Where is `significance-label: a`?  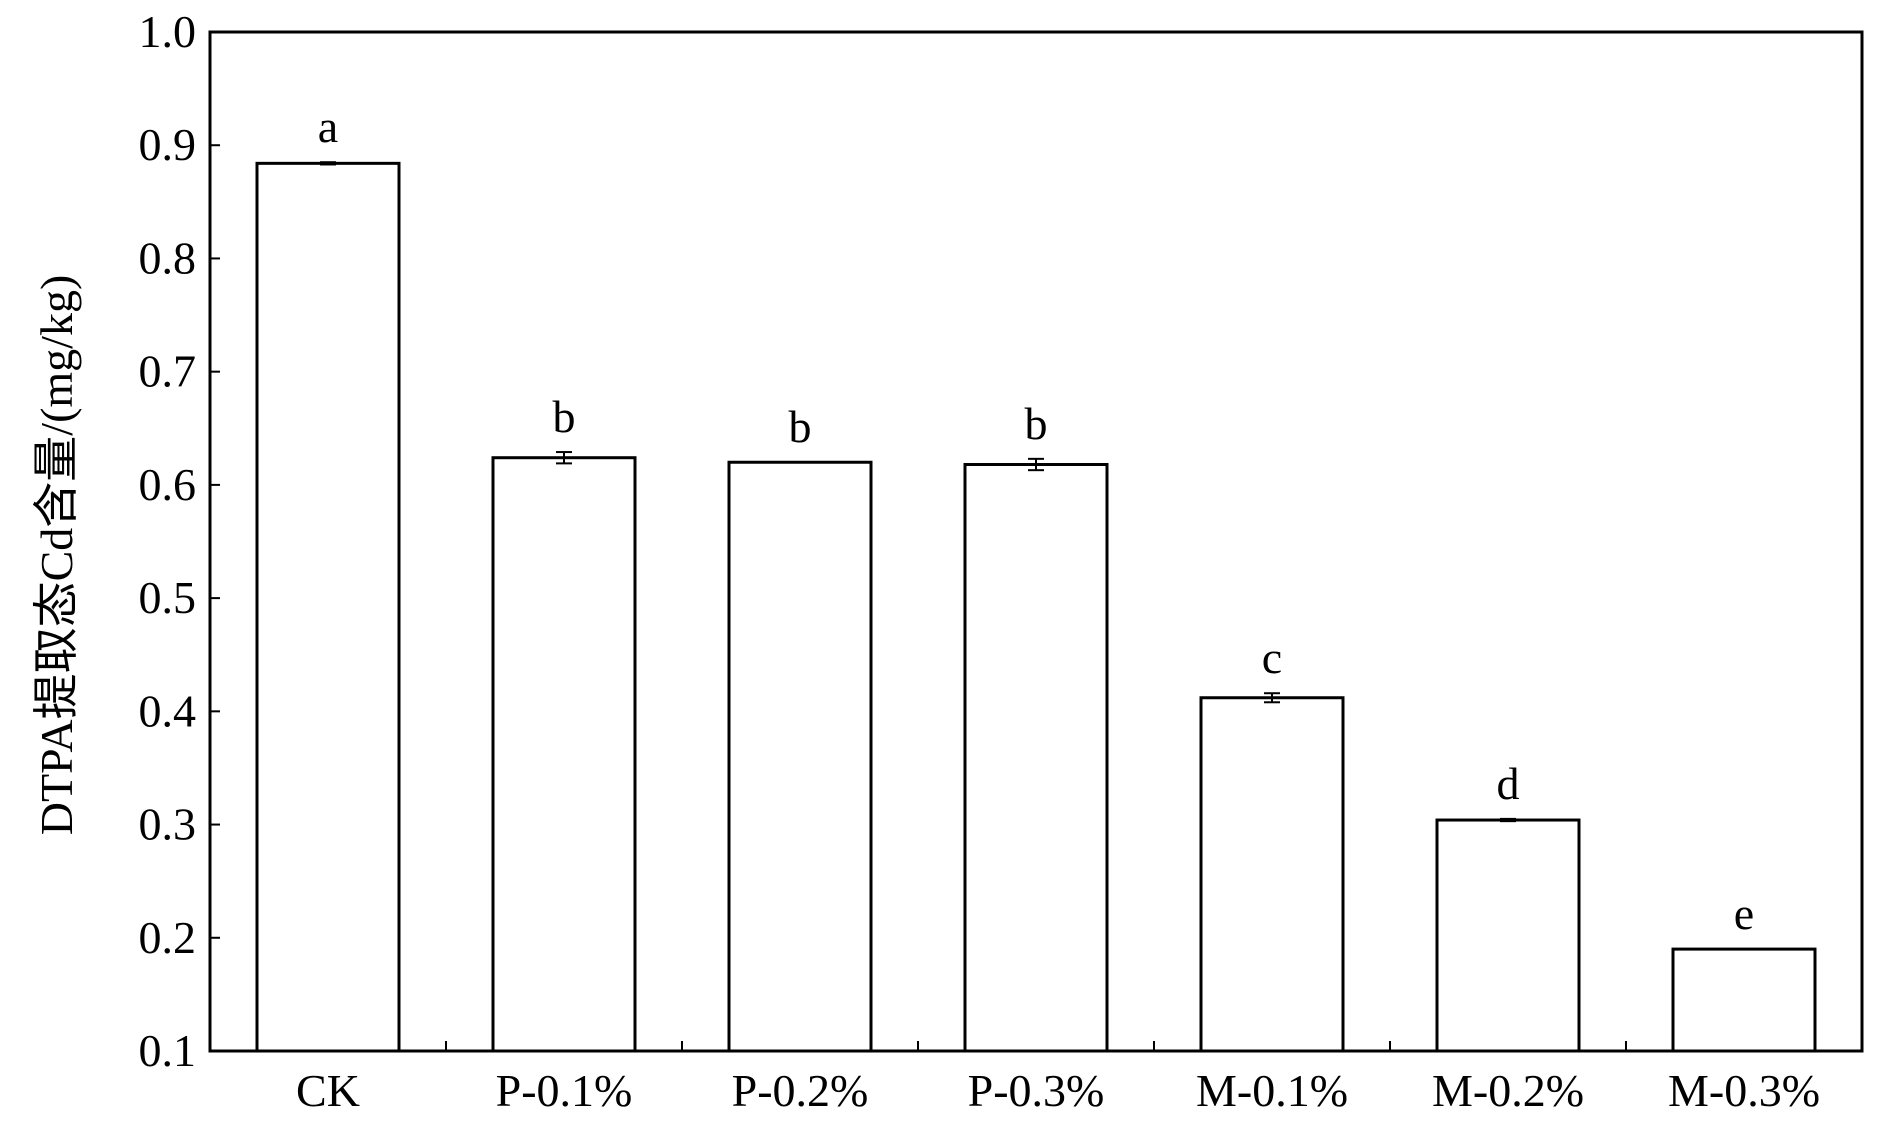 significance-label: a is located at coordinates (328, 126).